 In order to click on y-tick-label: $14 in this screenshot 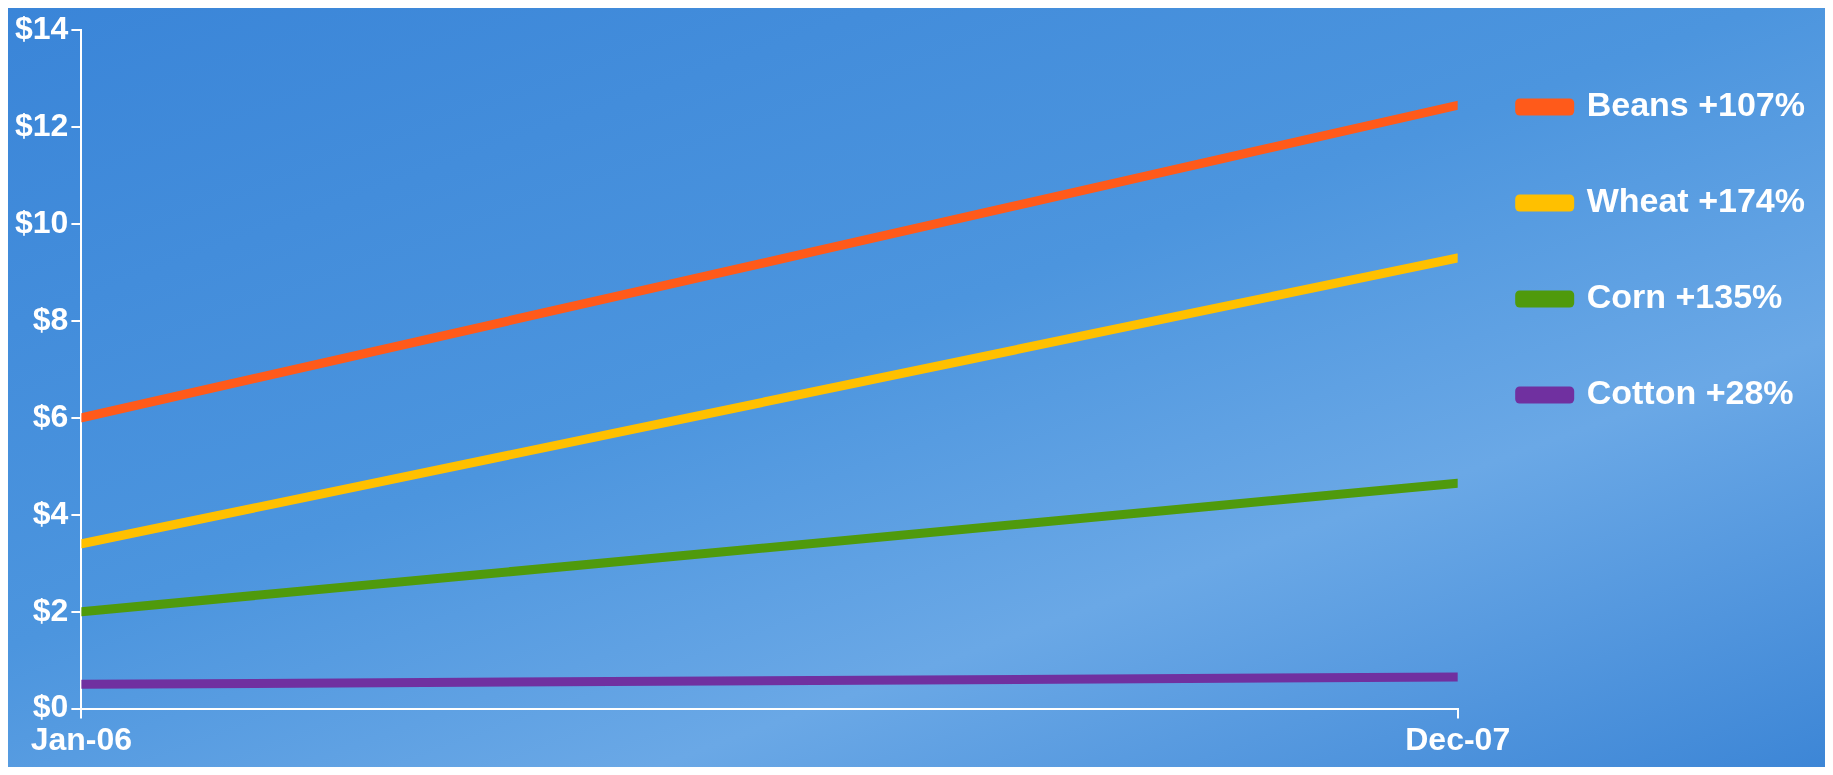, I will do `click(42, 28)`.